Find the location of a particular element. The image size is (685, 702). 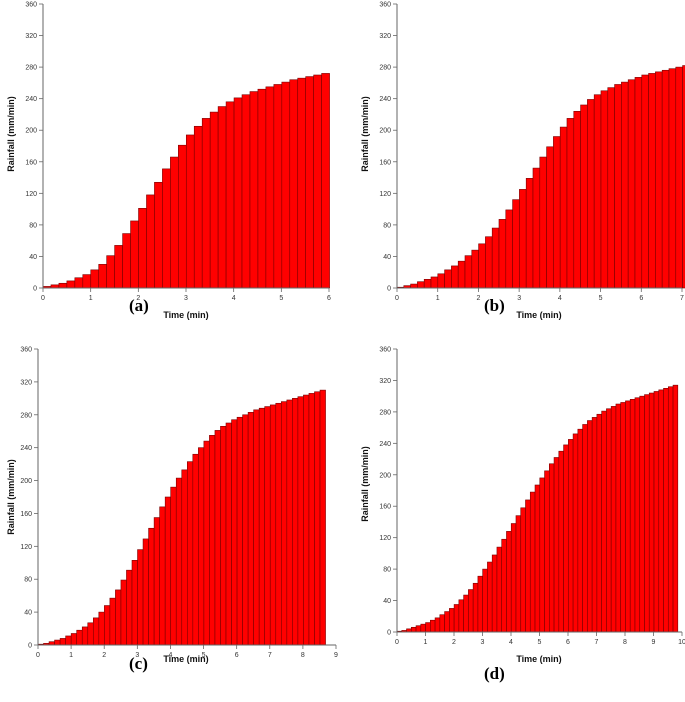

panel-label-c: (c) is located at coordinates (138, 663).